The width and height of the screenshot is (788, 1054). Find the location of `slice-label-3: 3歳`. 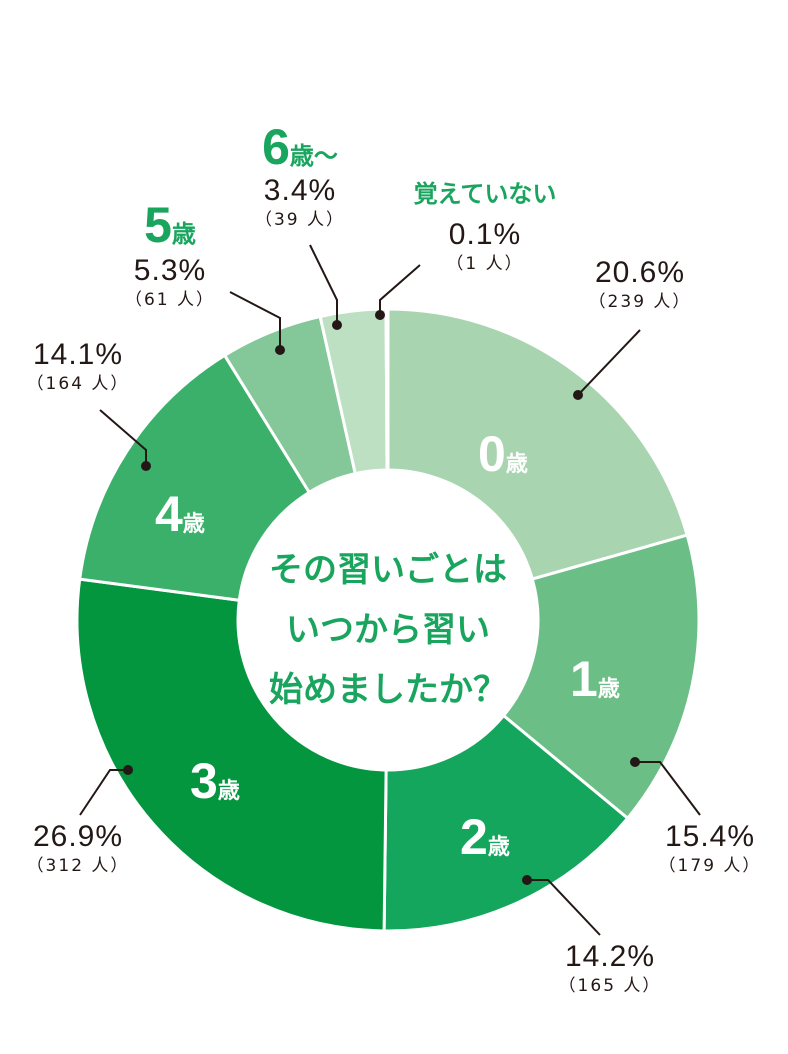

slice-label-3: 3歳 is located at coordinates (215, 781).